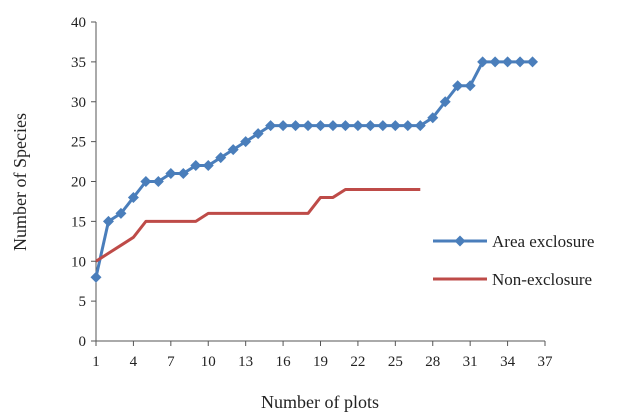 This screenshot has height=413, width=632. What do you see at coordinates (96, 362) in the screenshot?
I see `x-tick-label: 1` at bounding box center [96, 362].